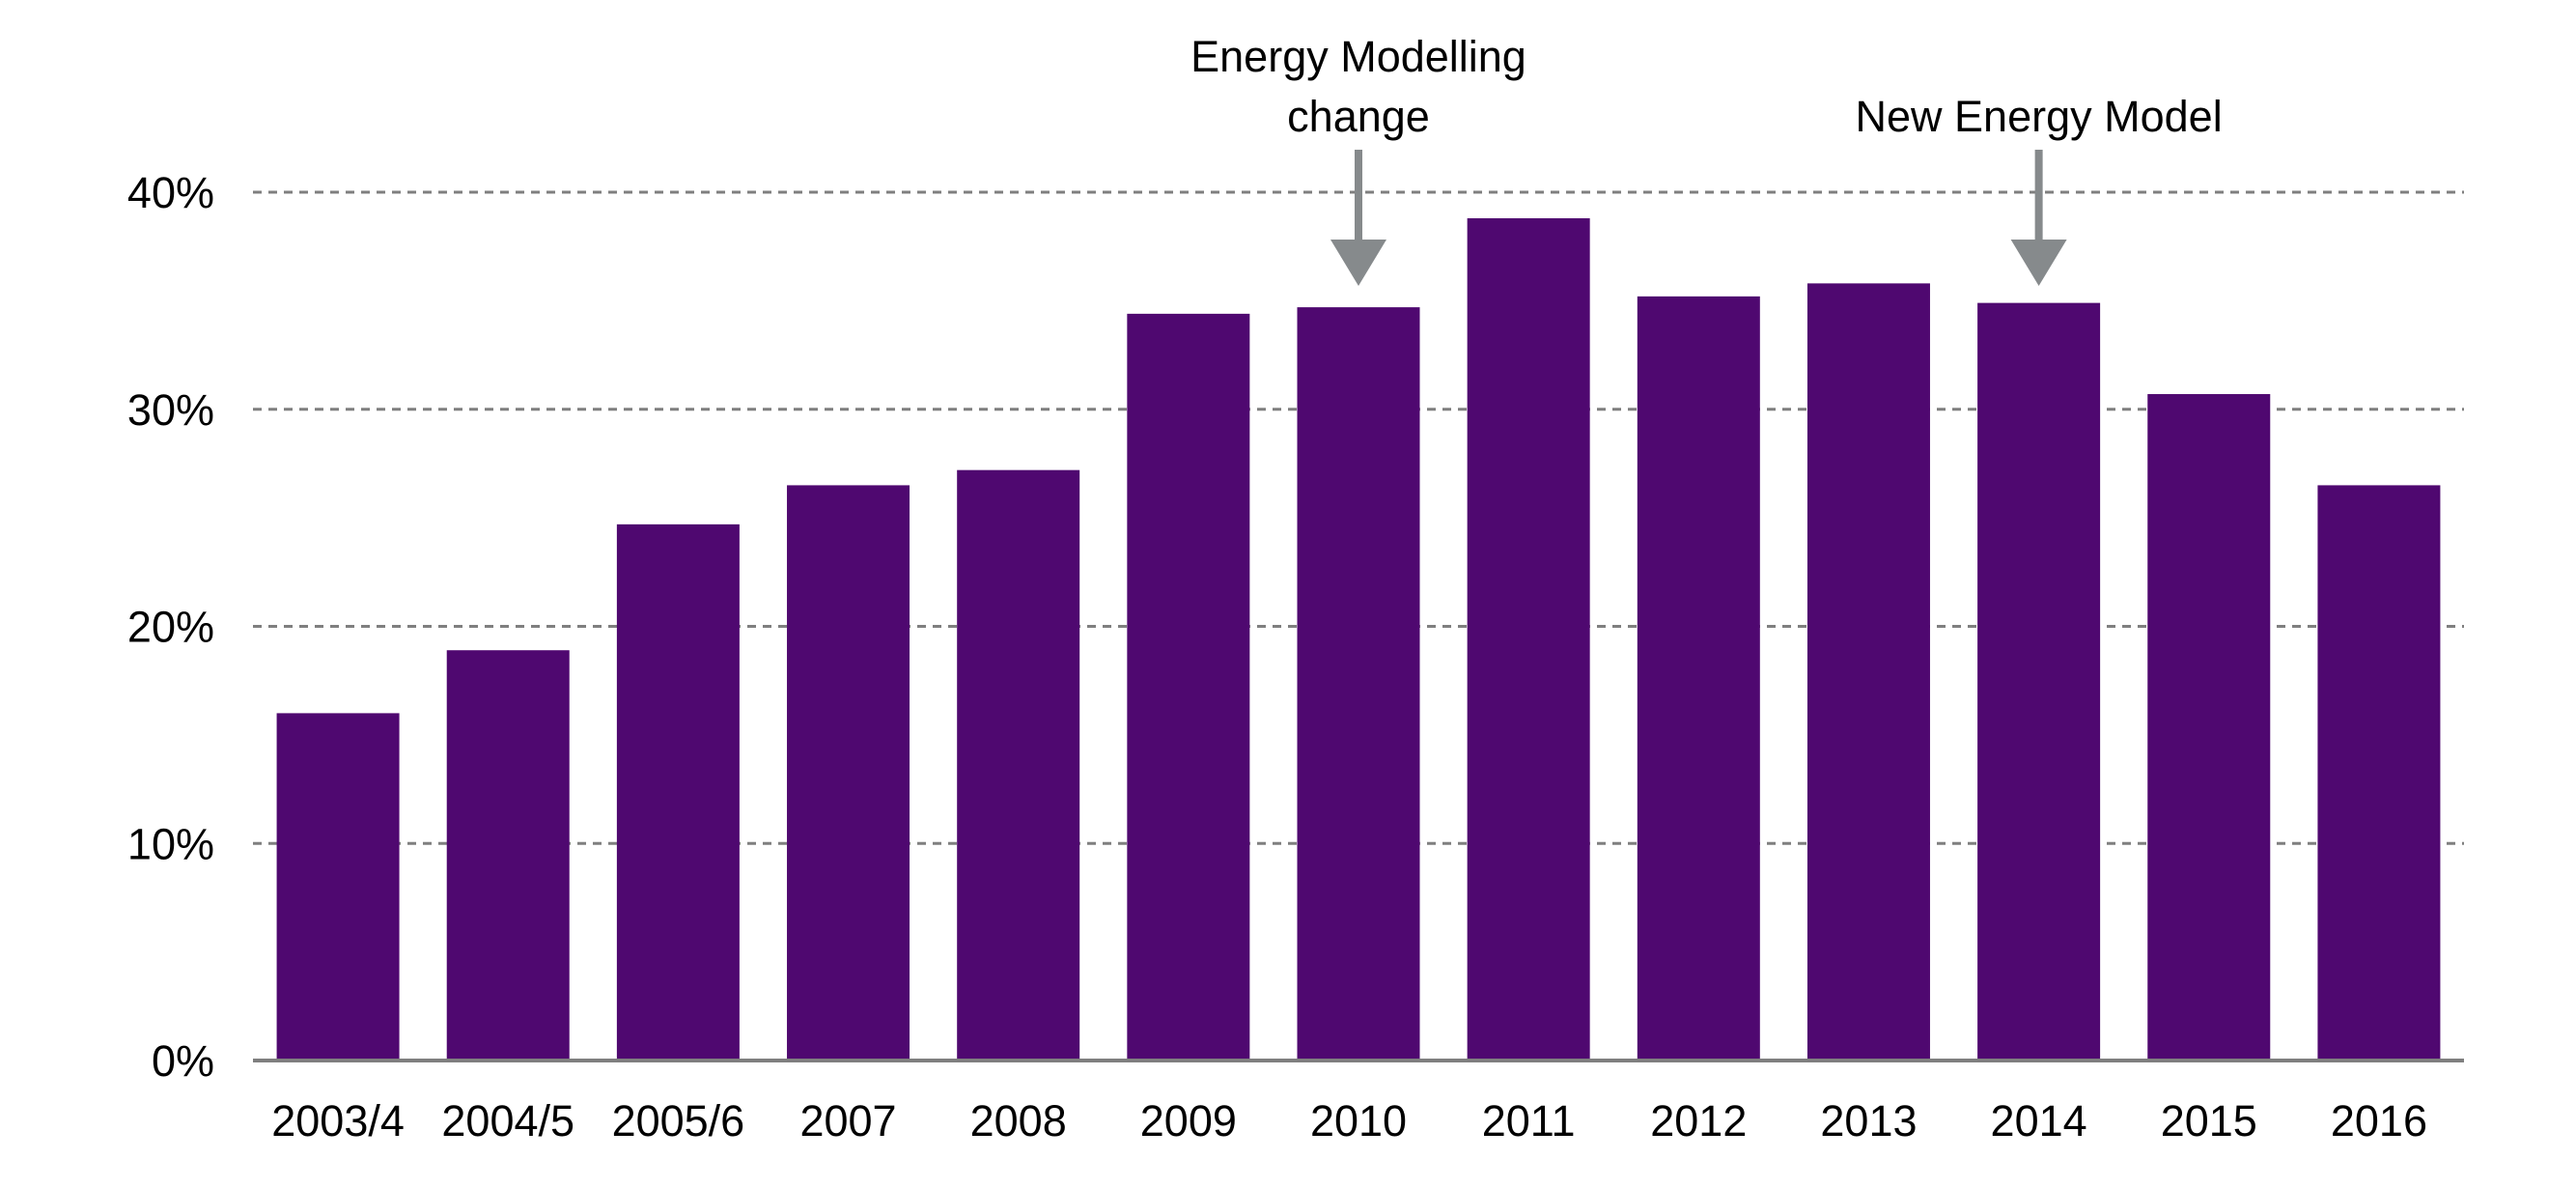 Image resolution: width=2576 pixels, height=1188 pixels. What do you see at coordinates (2039, 196) in the screenshot?
I see `annotation-2014-arrow-shaft` at bounding box center [2039, 196].